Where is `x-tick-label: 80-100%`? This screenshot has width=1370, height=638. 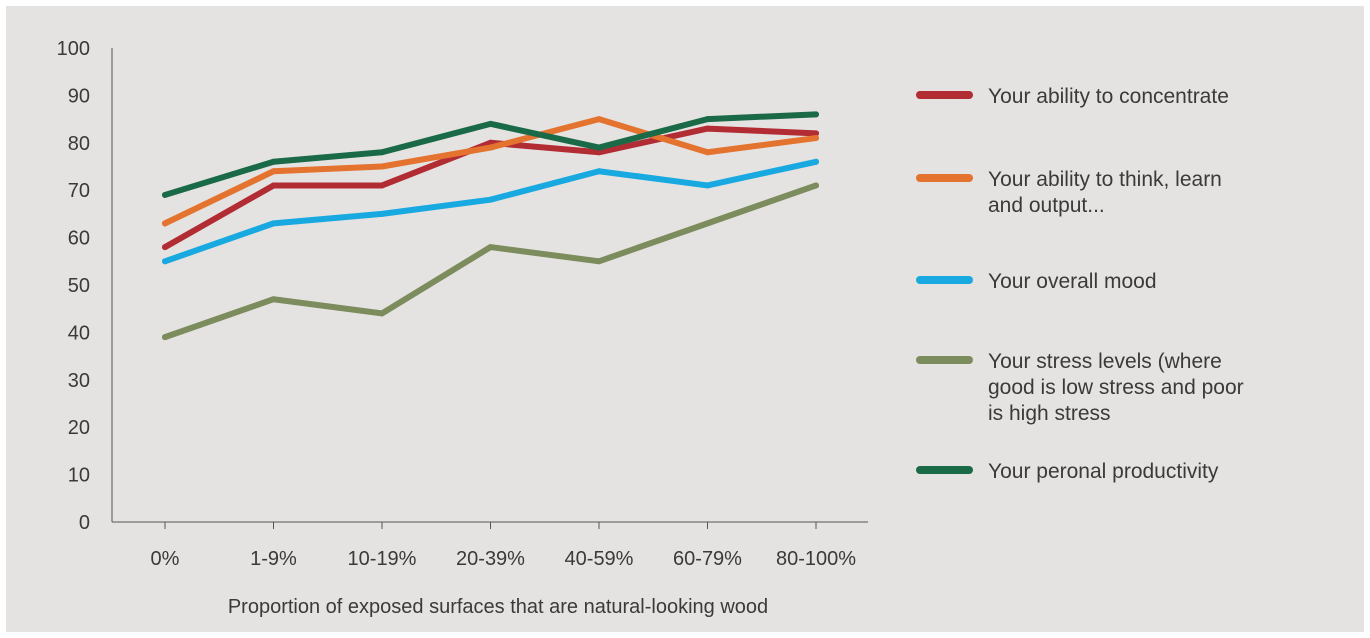 x-tick-label: 80-100% is located at coordinates (816, 559).